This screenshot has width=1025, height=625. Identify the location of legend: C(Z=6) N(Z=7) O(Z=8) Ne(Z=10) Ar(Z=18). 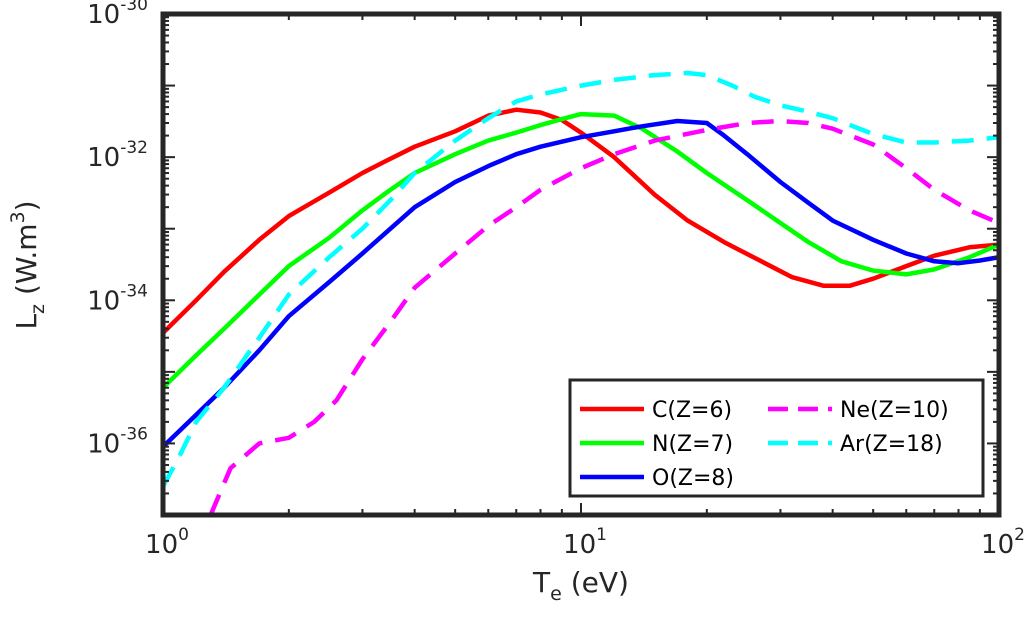
(776, 438).